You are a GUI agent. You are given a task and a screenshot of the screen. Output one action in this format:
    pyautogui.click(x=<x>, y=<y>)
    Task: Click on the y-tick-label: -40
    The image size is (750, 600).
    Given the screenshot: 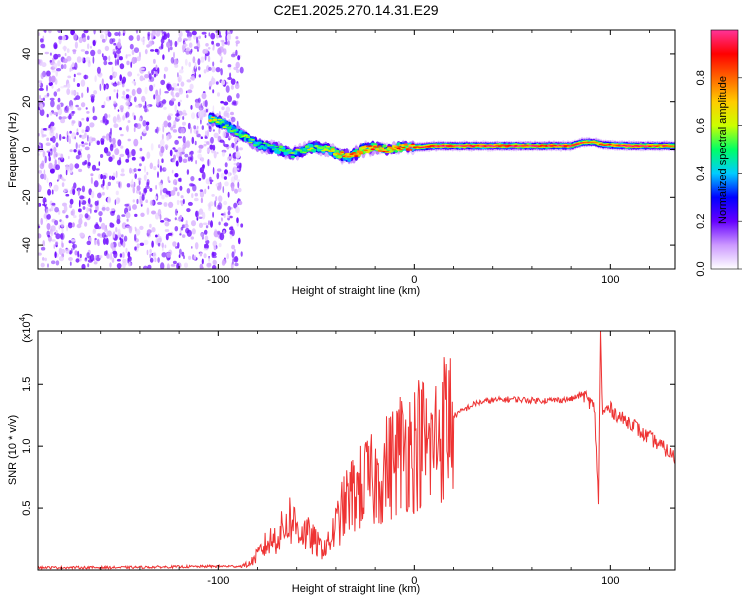 What is the action you would take?
    pyautogui.click(x=27, y=245)
    